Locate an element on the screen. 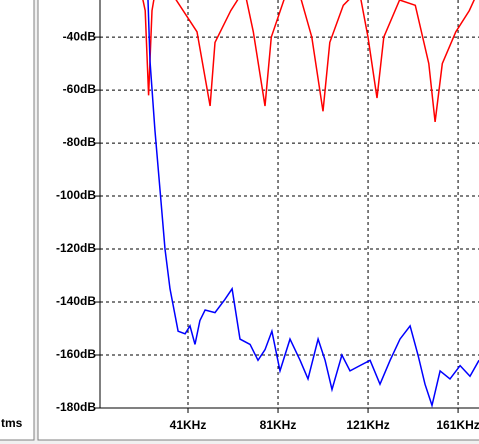 The image size is (479, 444). y-tick-label: -80dB is located at coordinates (80, 142).